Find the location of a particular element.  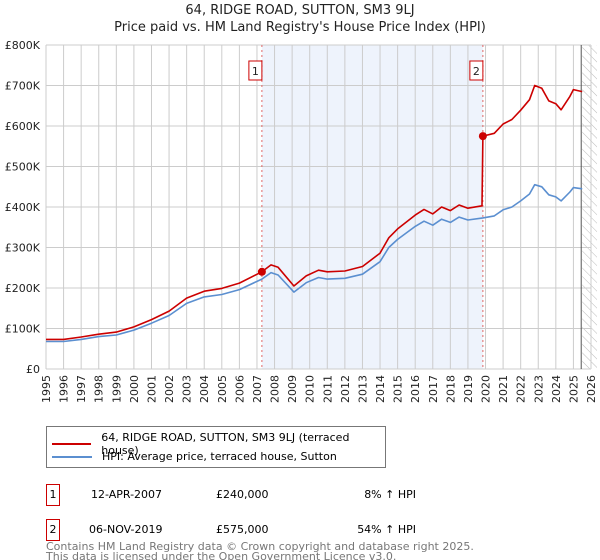

x-tick-label: 2010 is located at coordinates (310, 389).